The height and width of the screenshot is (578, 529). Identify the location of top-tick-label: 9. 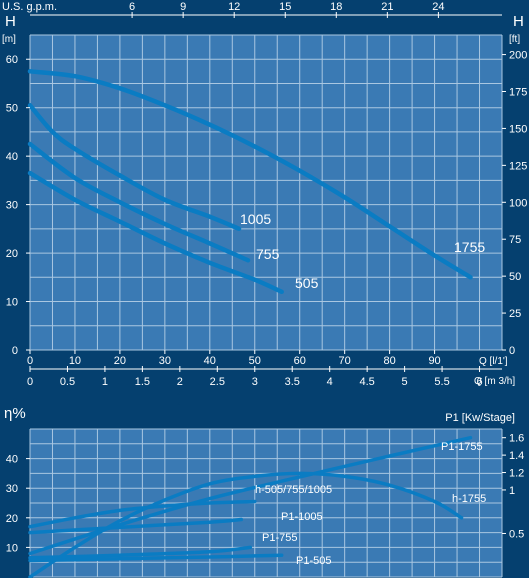
(183, 7).